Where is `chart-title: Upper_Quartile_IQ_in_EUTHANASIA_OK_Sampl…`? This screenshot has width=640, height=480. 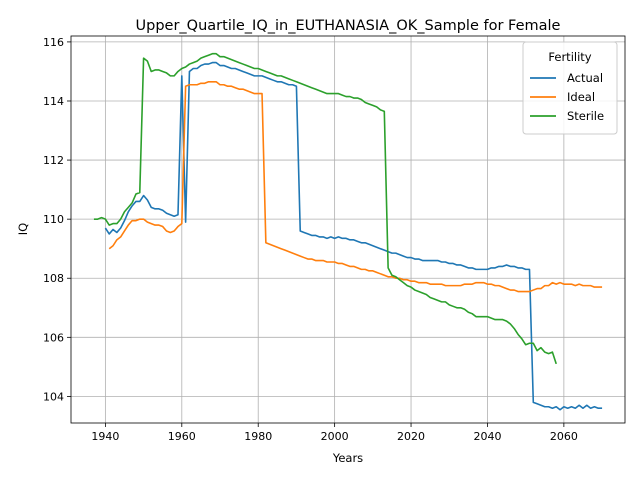 chart-title: Upper_Quartile_IQ_in_EUTHANASIA_OK_Sampl… is located at coordinates (348, 26).